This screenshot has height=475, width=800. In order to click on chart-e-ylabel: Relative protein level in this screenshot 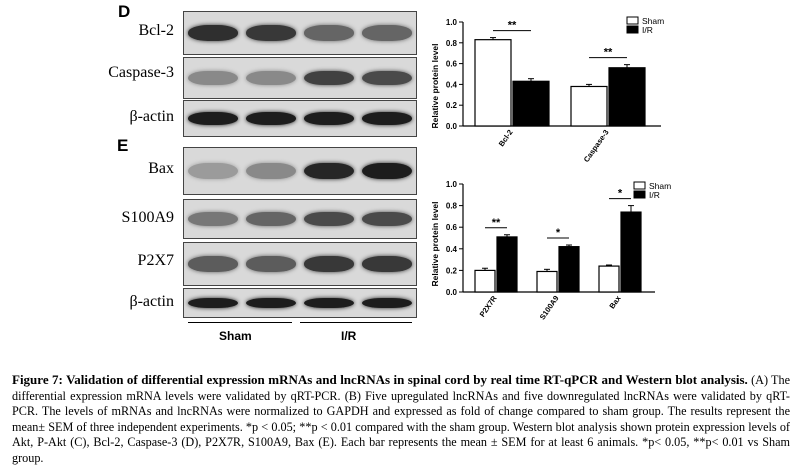, I will do `click(435, 243)`.